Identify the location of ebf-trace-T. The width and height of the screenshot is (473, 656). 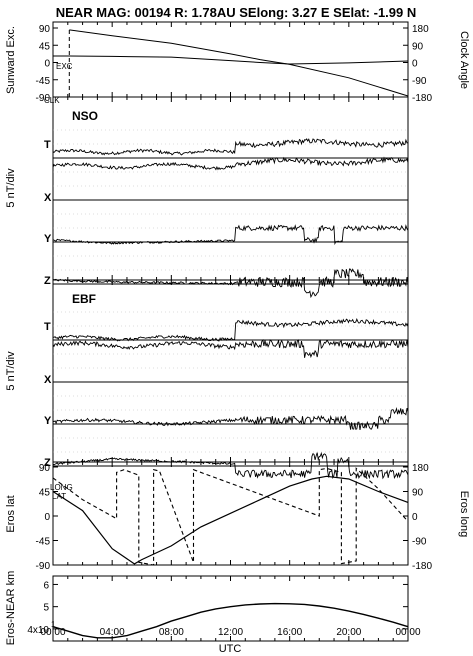
(230, 330).